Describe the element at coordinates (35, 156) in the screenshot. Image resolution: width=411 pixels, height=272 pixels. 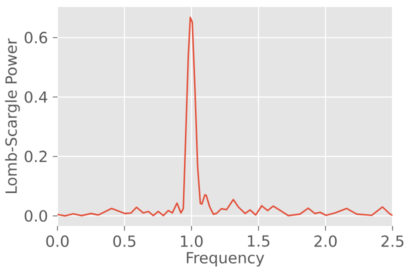
I see `y-tick-label: 0.2` at that location.